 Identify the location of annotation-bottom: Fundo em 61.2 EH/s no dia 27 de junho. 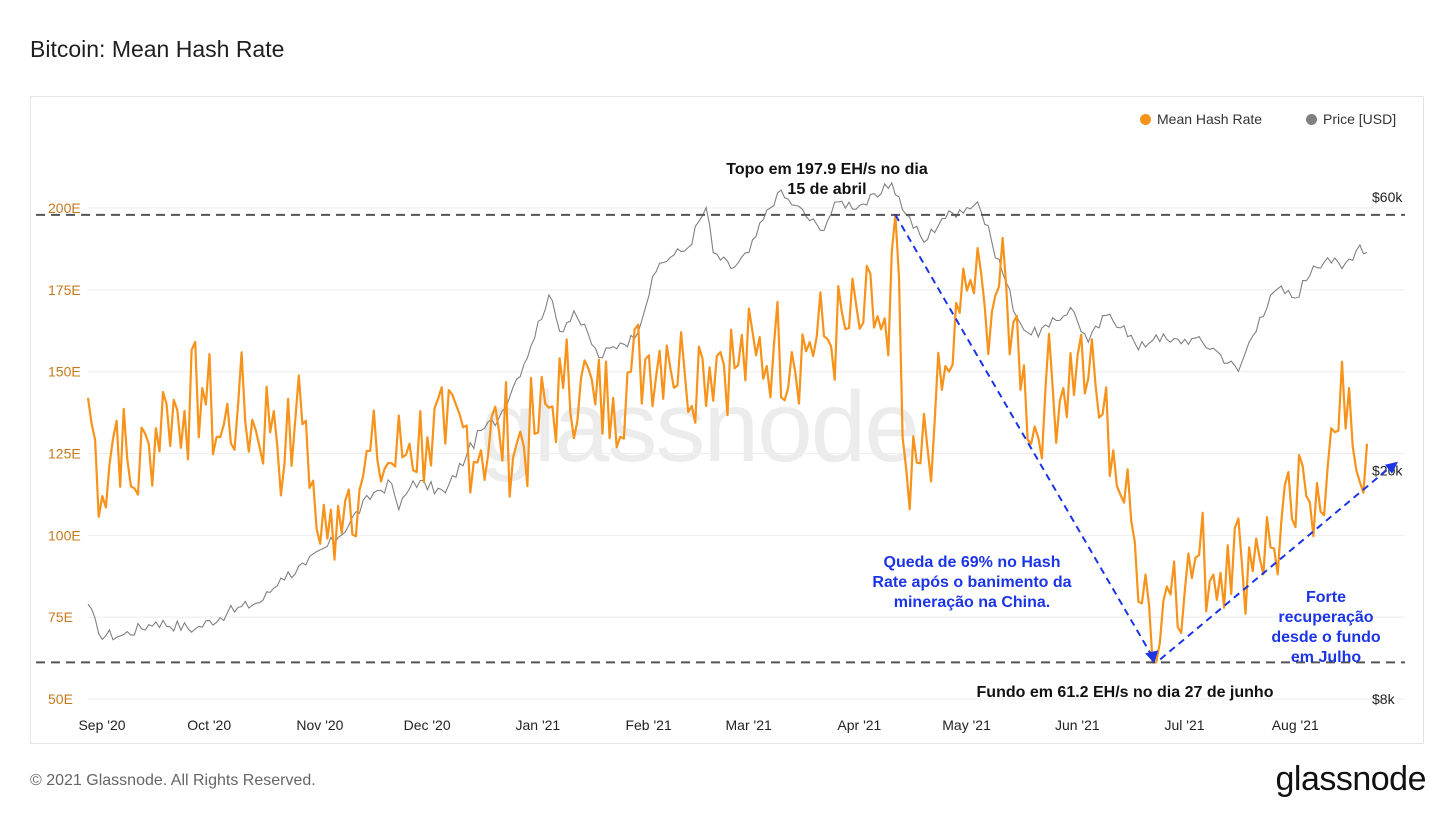
(1125, 692).